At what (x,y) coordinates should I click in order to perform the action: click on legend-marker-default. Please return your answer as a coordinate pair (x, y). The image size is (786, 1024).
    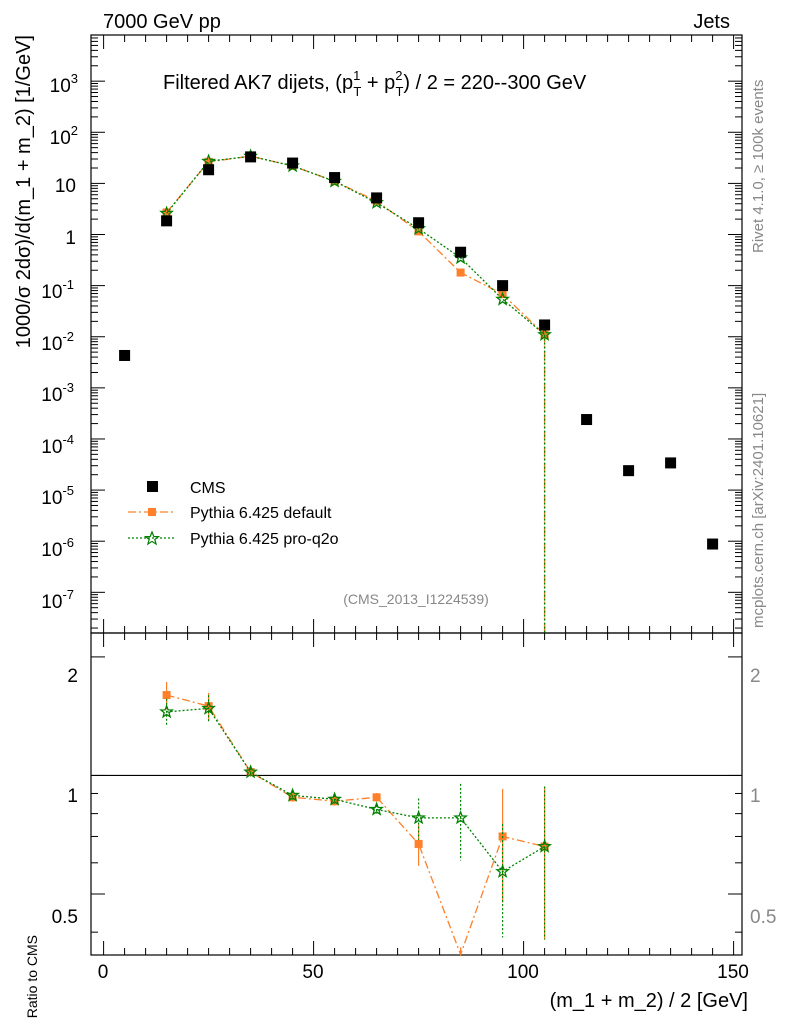
    Looking at the image, I should click on (152, 512).